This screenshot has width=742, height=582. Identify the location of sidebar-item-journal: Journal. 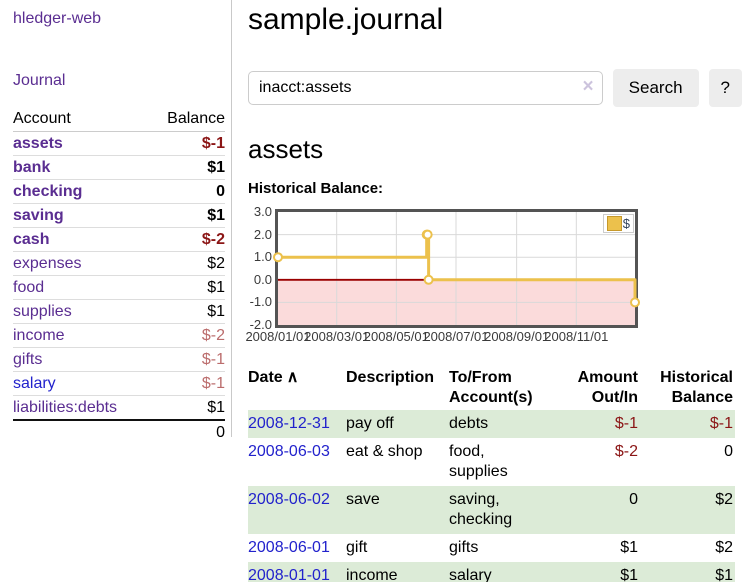
(39, 80).